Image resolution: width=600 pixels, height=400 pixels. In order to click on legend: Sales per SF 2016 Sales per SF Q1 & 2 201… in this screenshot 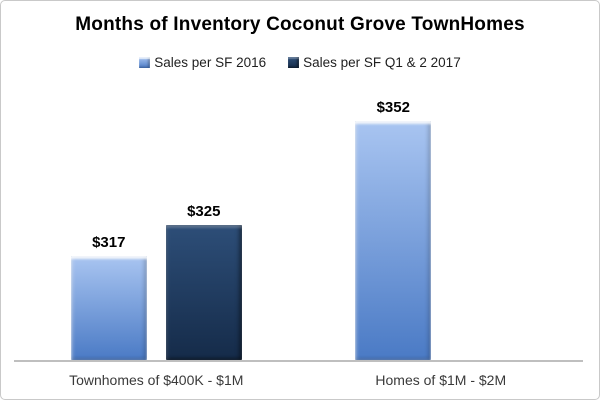, I will do `click(300, 62)`.